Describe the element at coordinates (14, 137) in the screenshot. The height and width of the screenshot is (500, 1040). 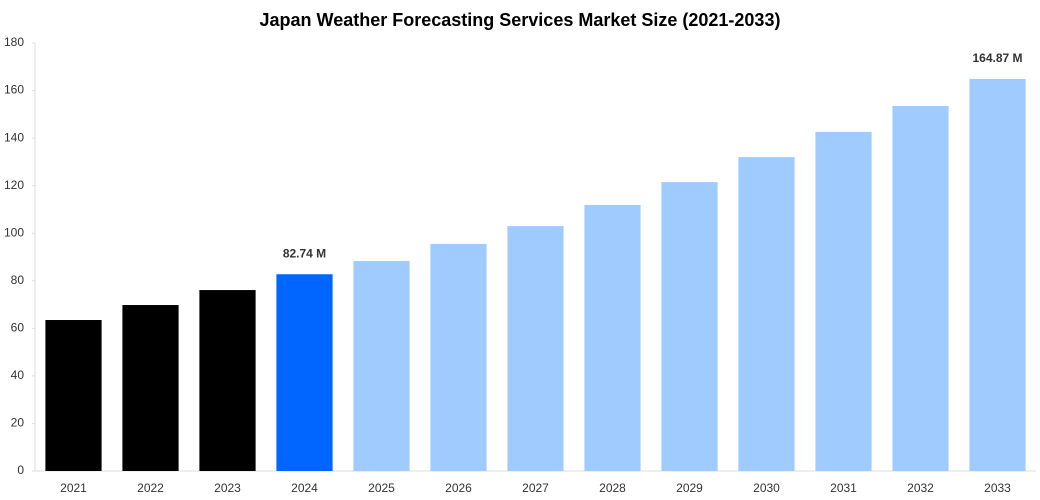
I see `y-tick-label: 140` at that location.